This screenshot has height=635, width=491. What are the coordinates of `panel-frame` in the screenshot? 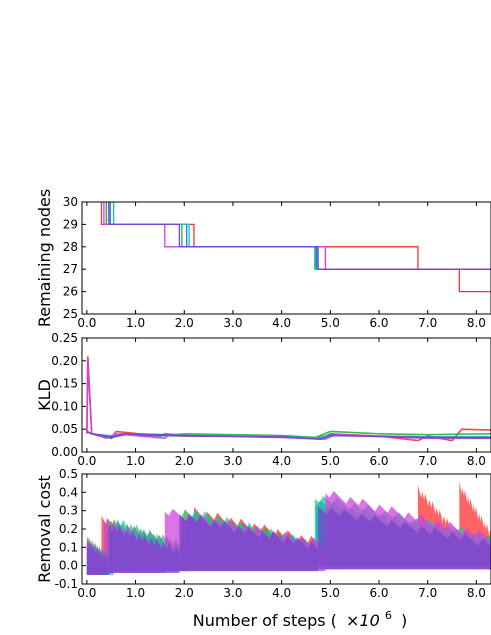 It's located at (286, 258).